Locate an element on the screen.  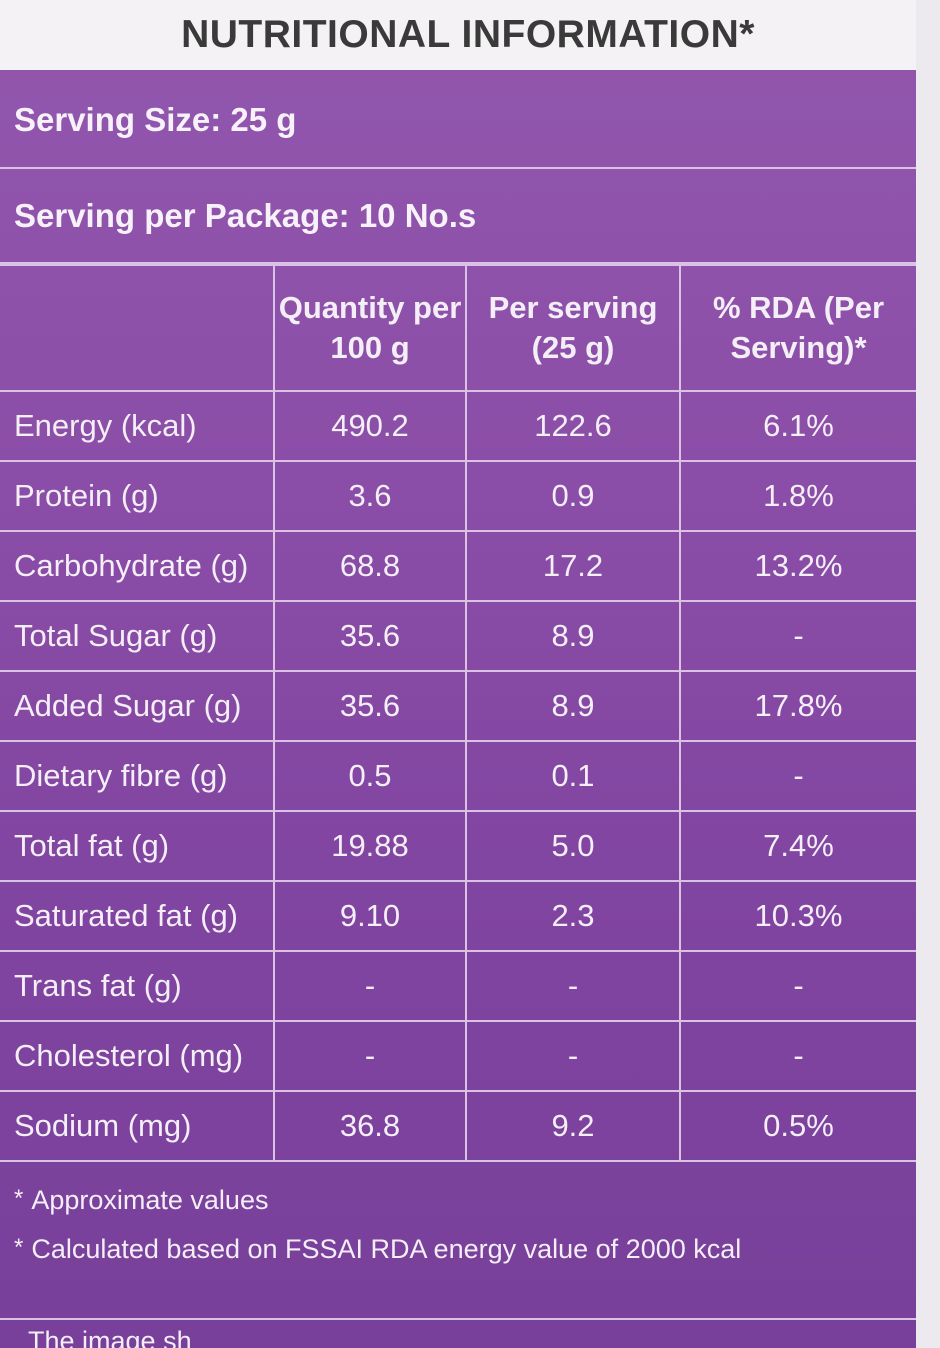
nutrient-name: Added Sugar (g) is located at coordinates (137, 706).